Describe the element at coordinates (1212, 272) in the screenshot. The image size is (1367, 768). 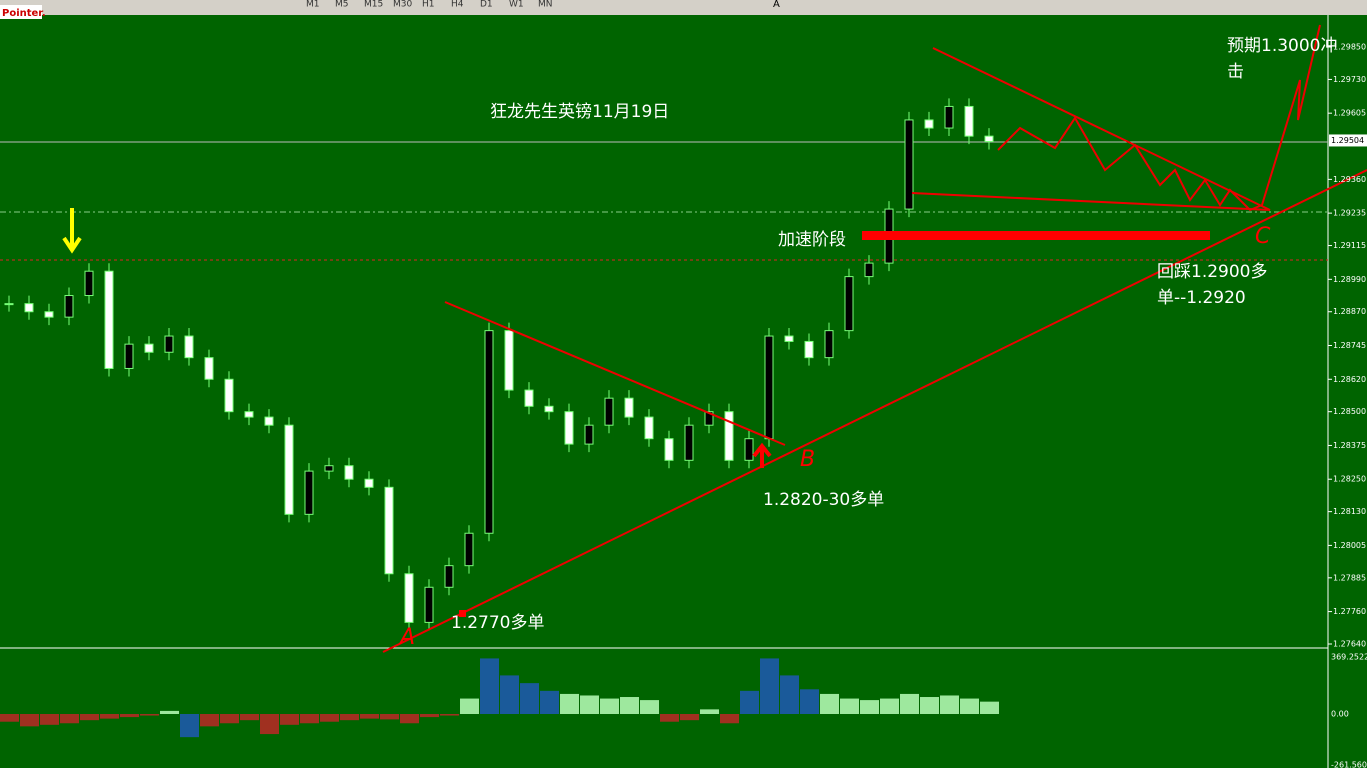
I see `annotation: 回踩1.2900多` at that location.